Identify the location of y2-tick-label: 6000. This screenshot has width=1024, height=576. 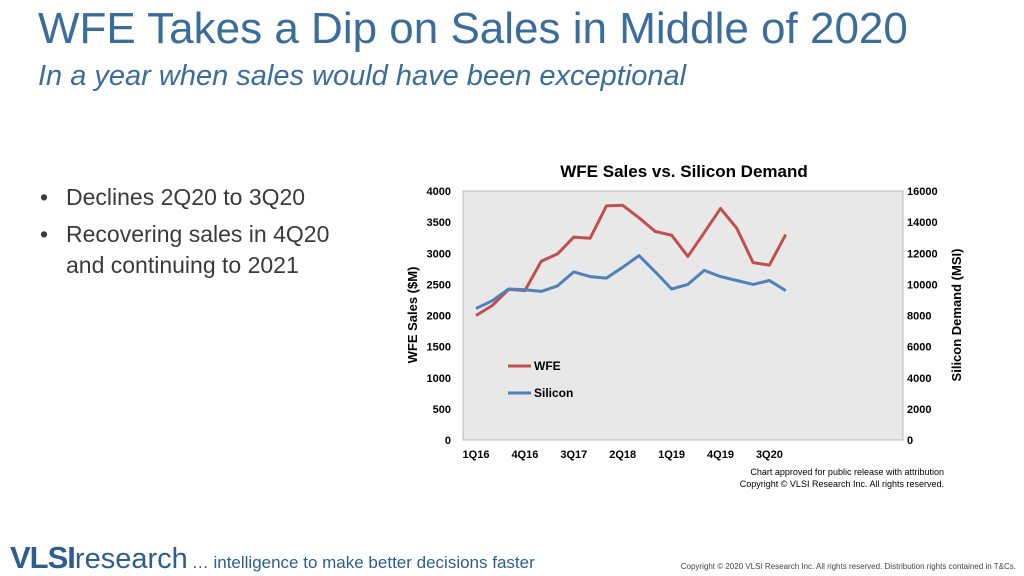
(919, 348).